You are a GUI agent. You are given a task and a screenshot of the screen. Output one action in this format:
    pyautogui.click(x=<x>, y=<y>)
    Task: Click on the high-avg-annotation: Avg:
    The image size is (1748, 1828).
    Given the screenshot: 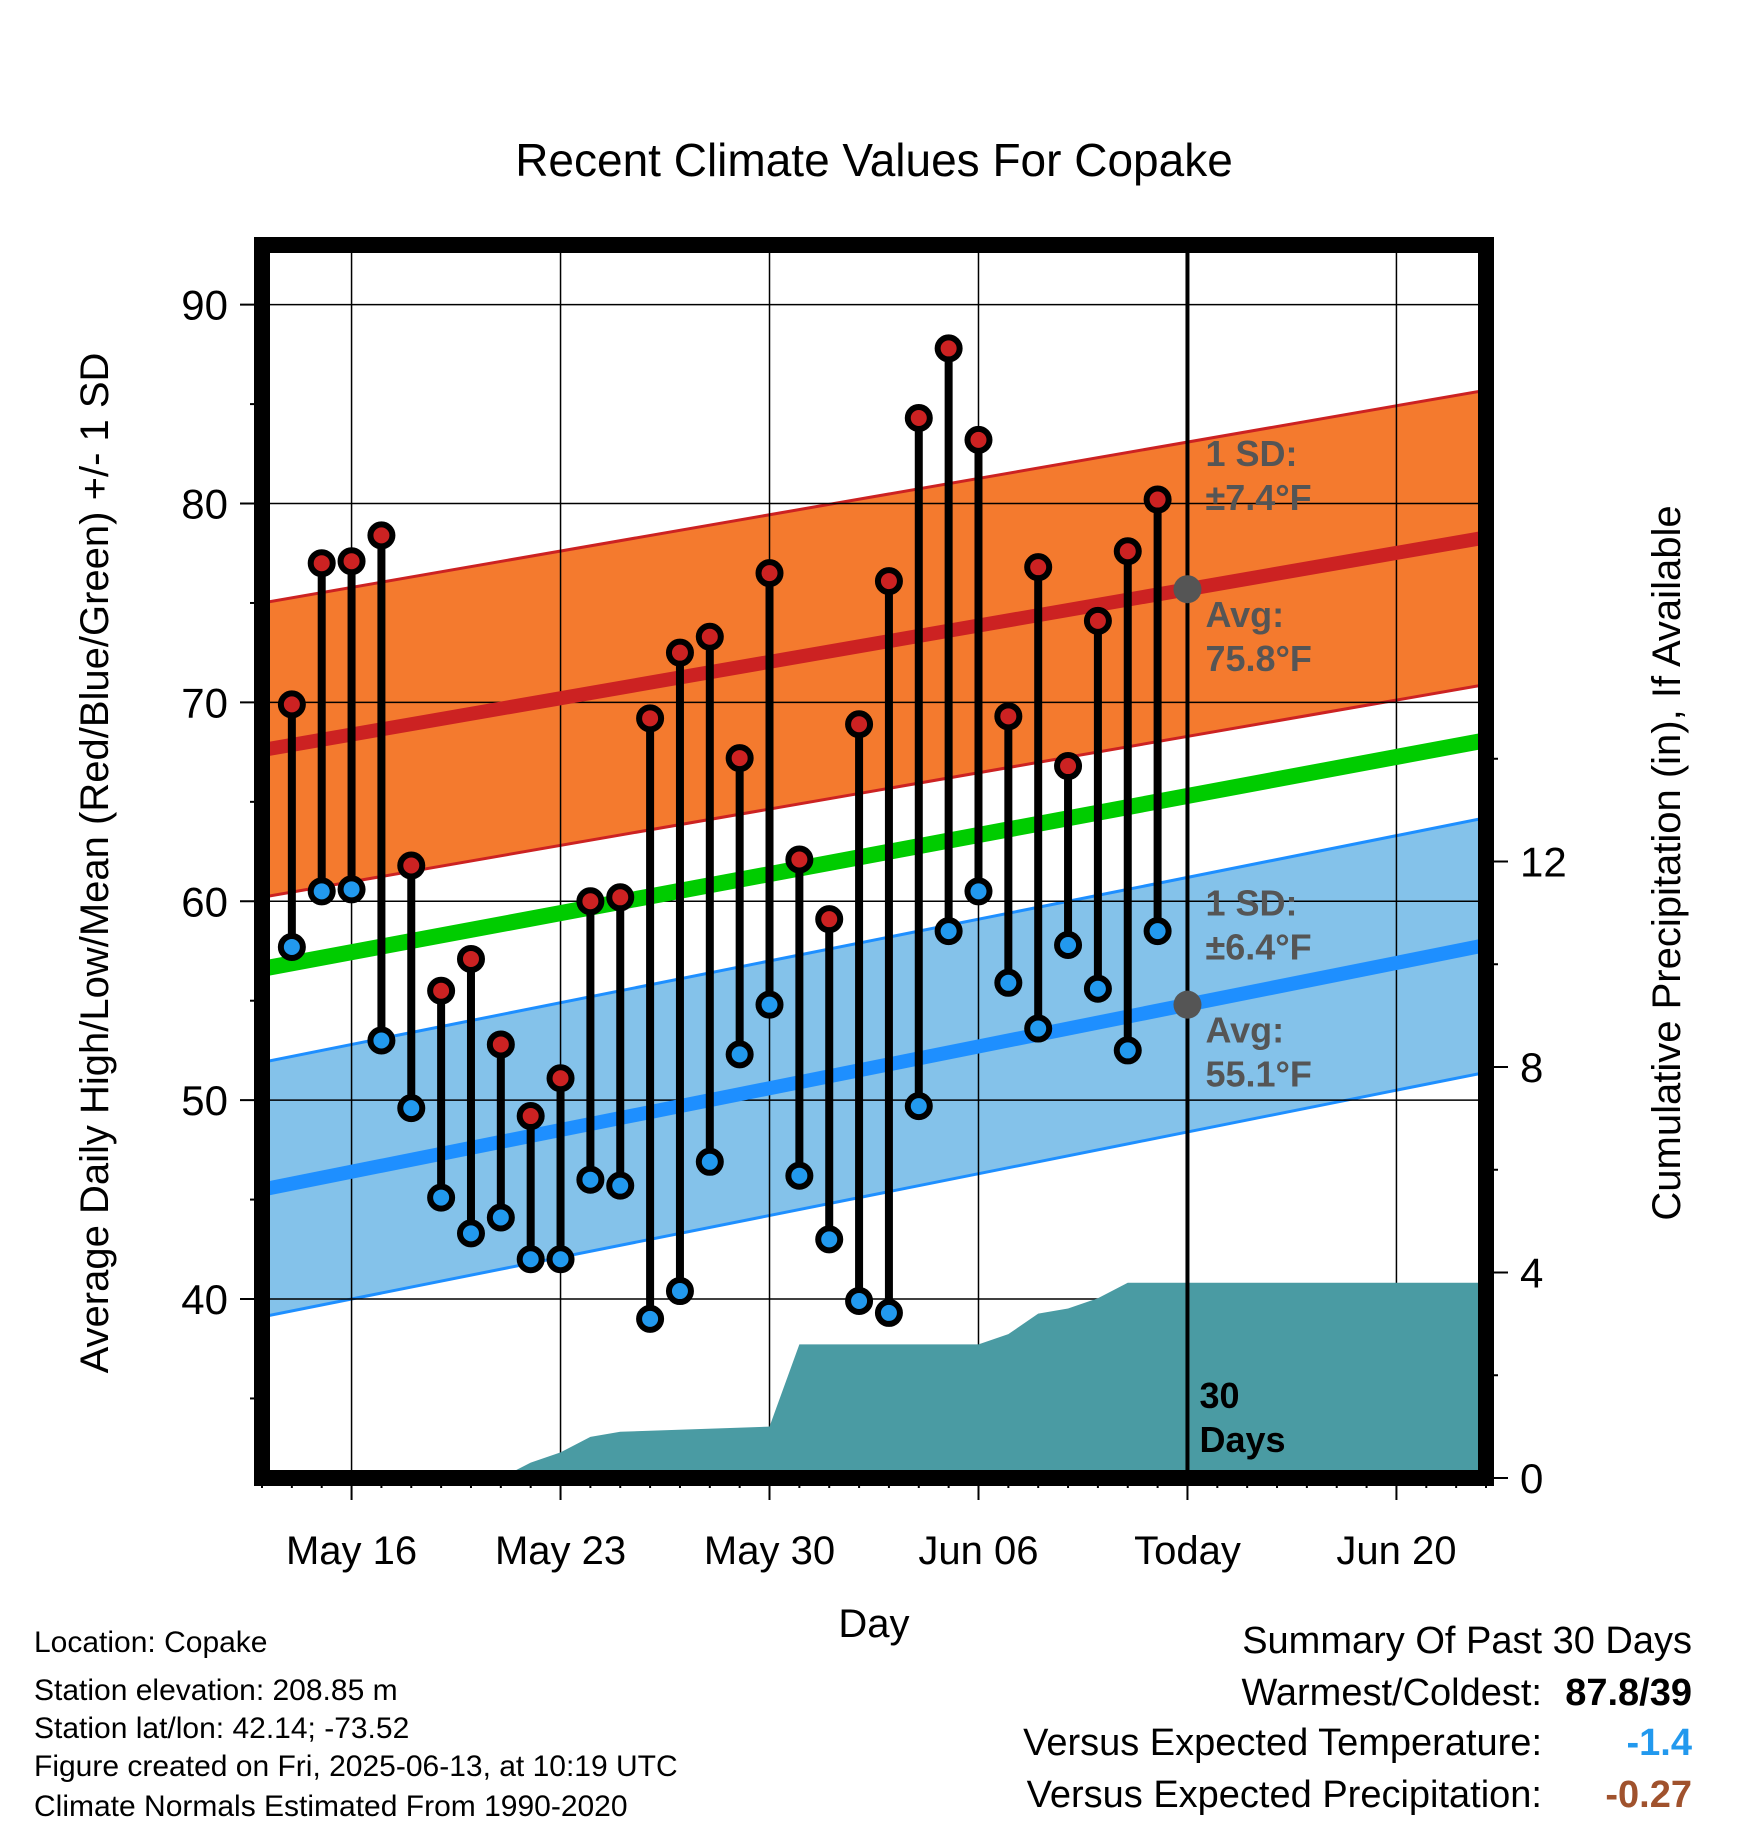 What is the action you would take?
    pyautogui.click(x=1244, y=614)
    